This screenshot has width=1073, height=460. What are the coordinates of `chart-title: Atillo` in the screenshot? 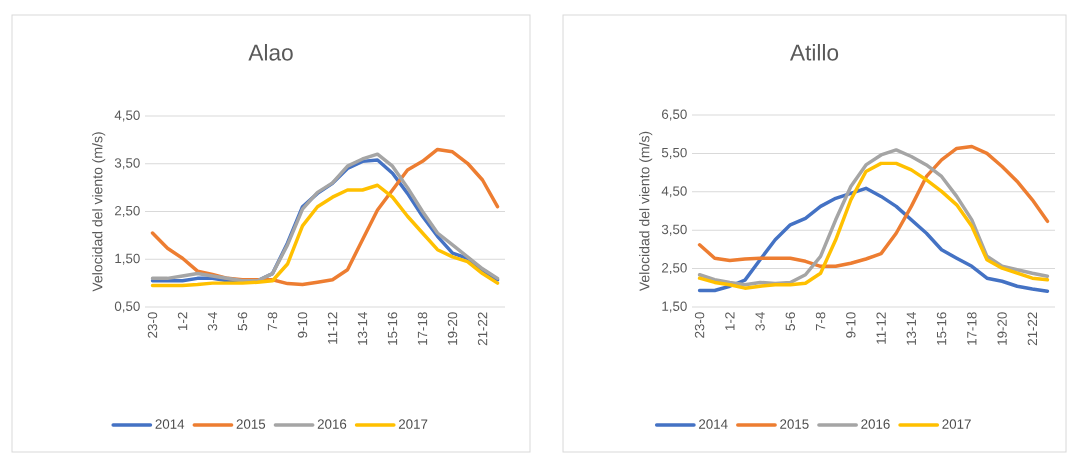 It's located at (814, 52).